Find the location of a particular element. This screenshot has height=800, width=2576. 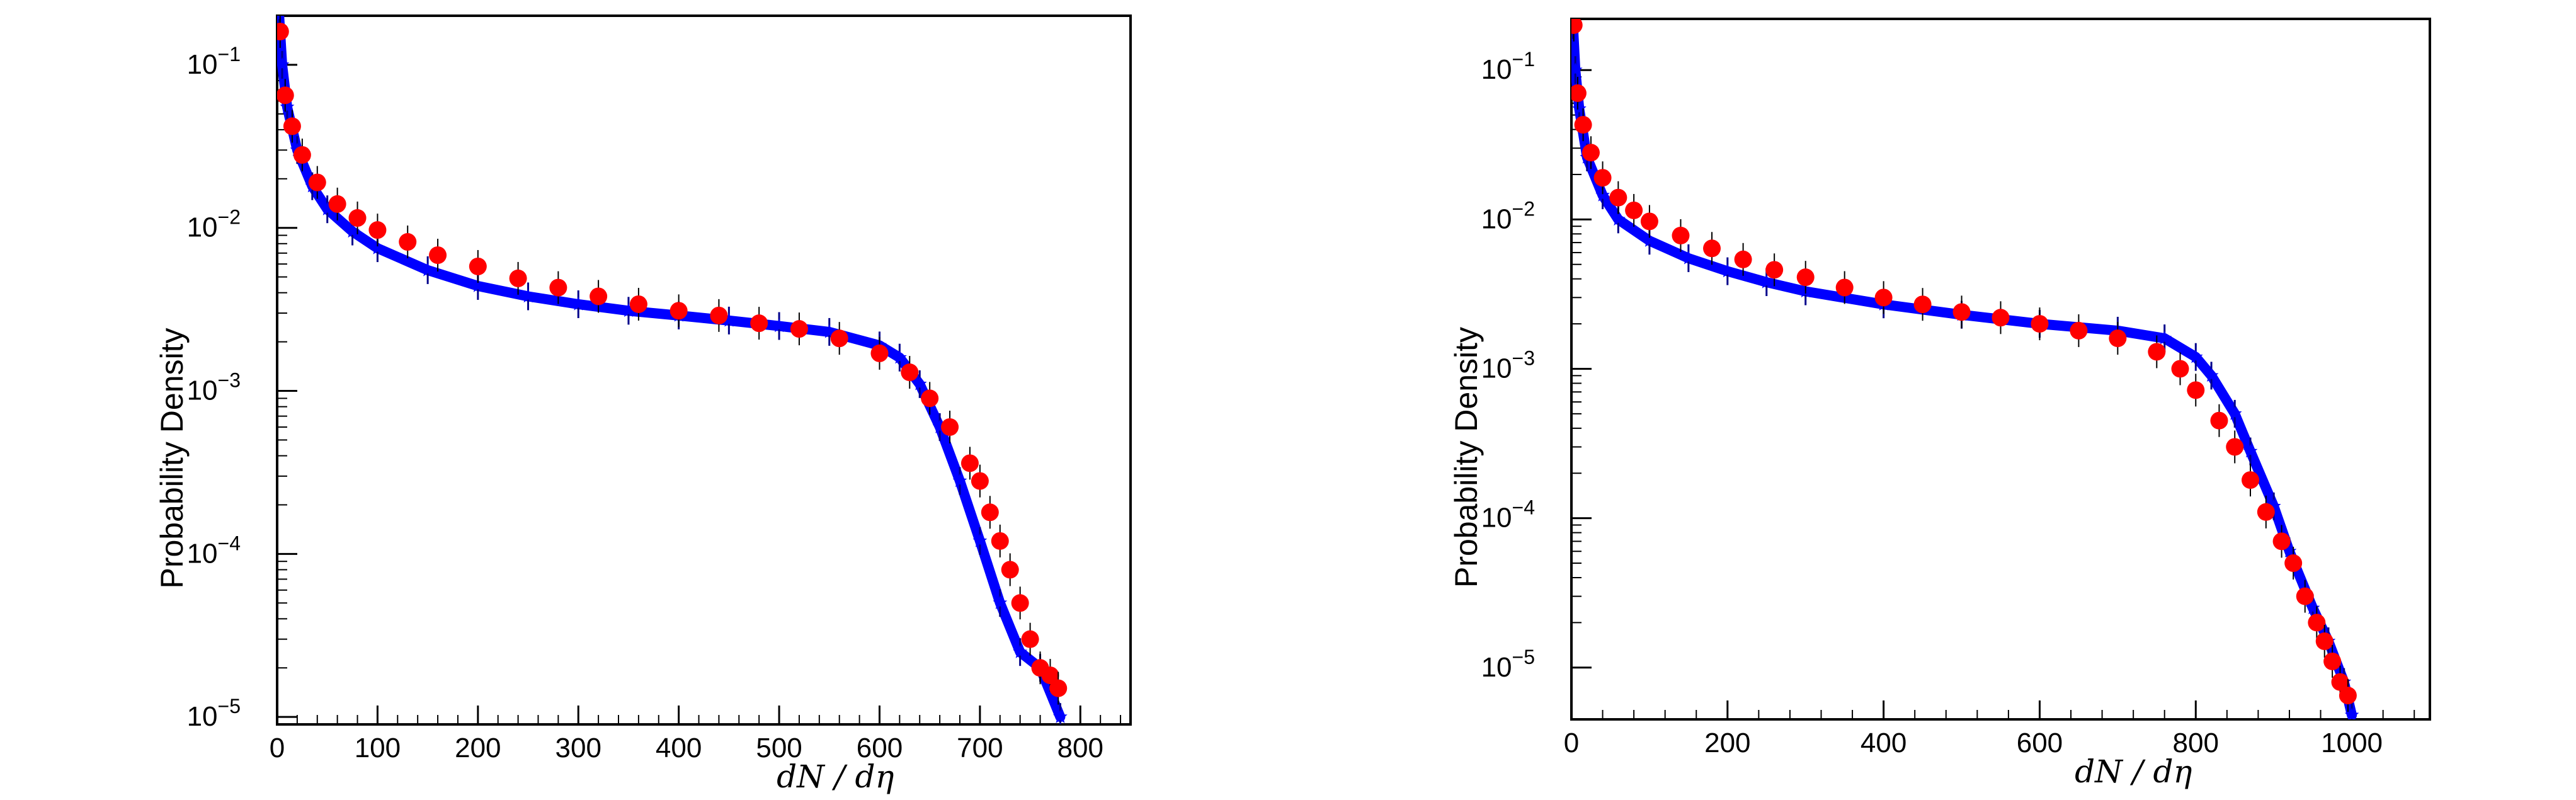

x-tick-label: 500 is located at coordinates (779, 748).